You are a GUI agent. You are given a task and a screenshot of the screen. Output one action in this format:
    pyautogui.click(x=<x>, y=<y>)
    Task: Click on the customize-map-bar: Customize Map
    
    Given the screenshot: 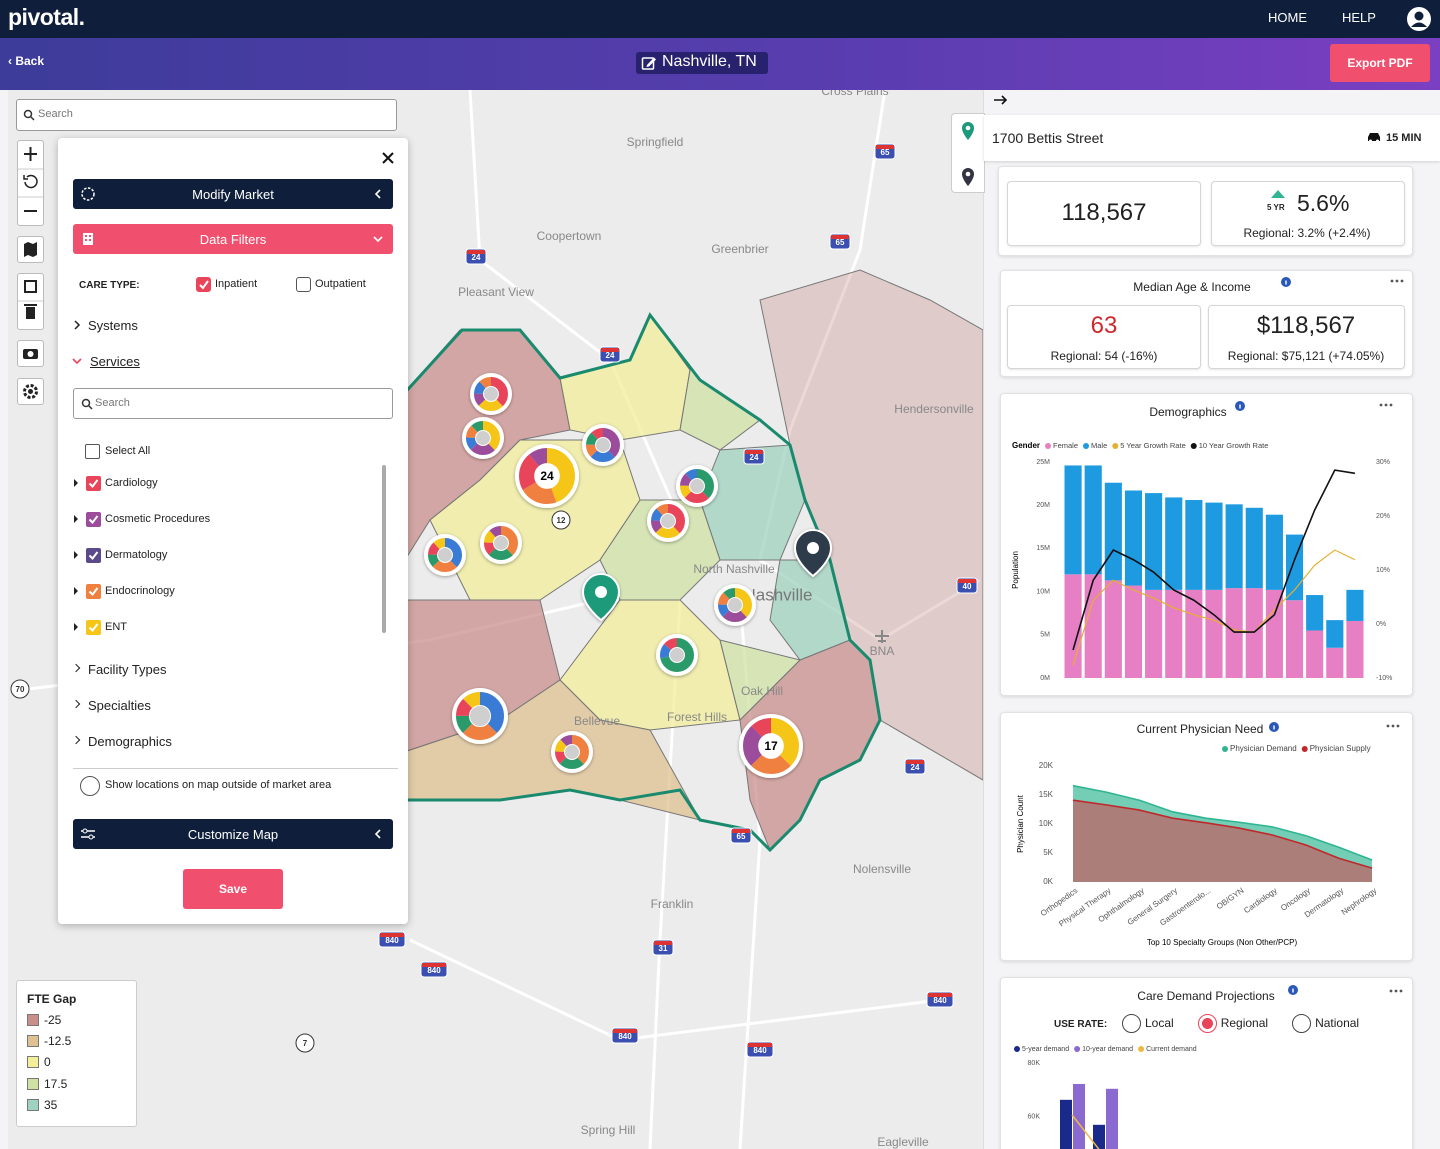 What is the action you would take?
    pyautogui.click(x=233, y=834)
    